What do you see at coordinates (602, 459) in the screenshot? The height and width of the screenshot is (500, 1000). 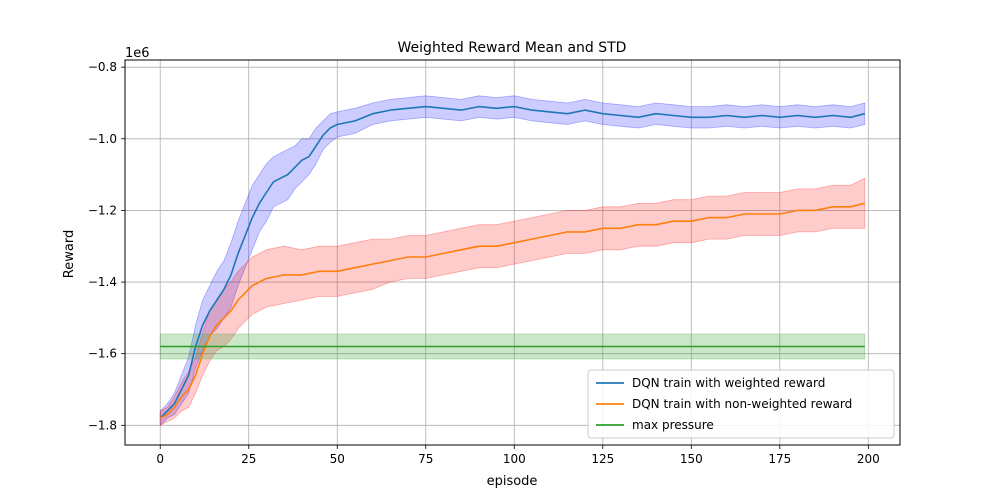 I see `x-tick-label: 125` at bounding box center [602, 459].